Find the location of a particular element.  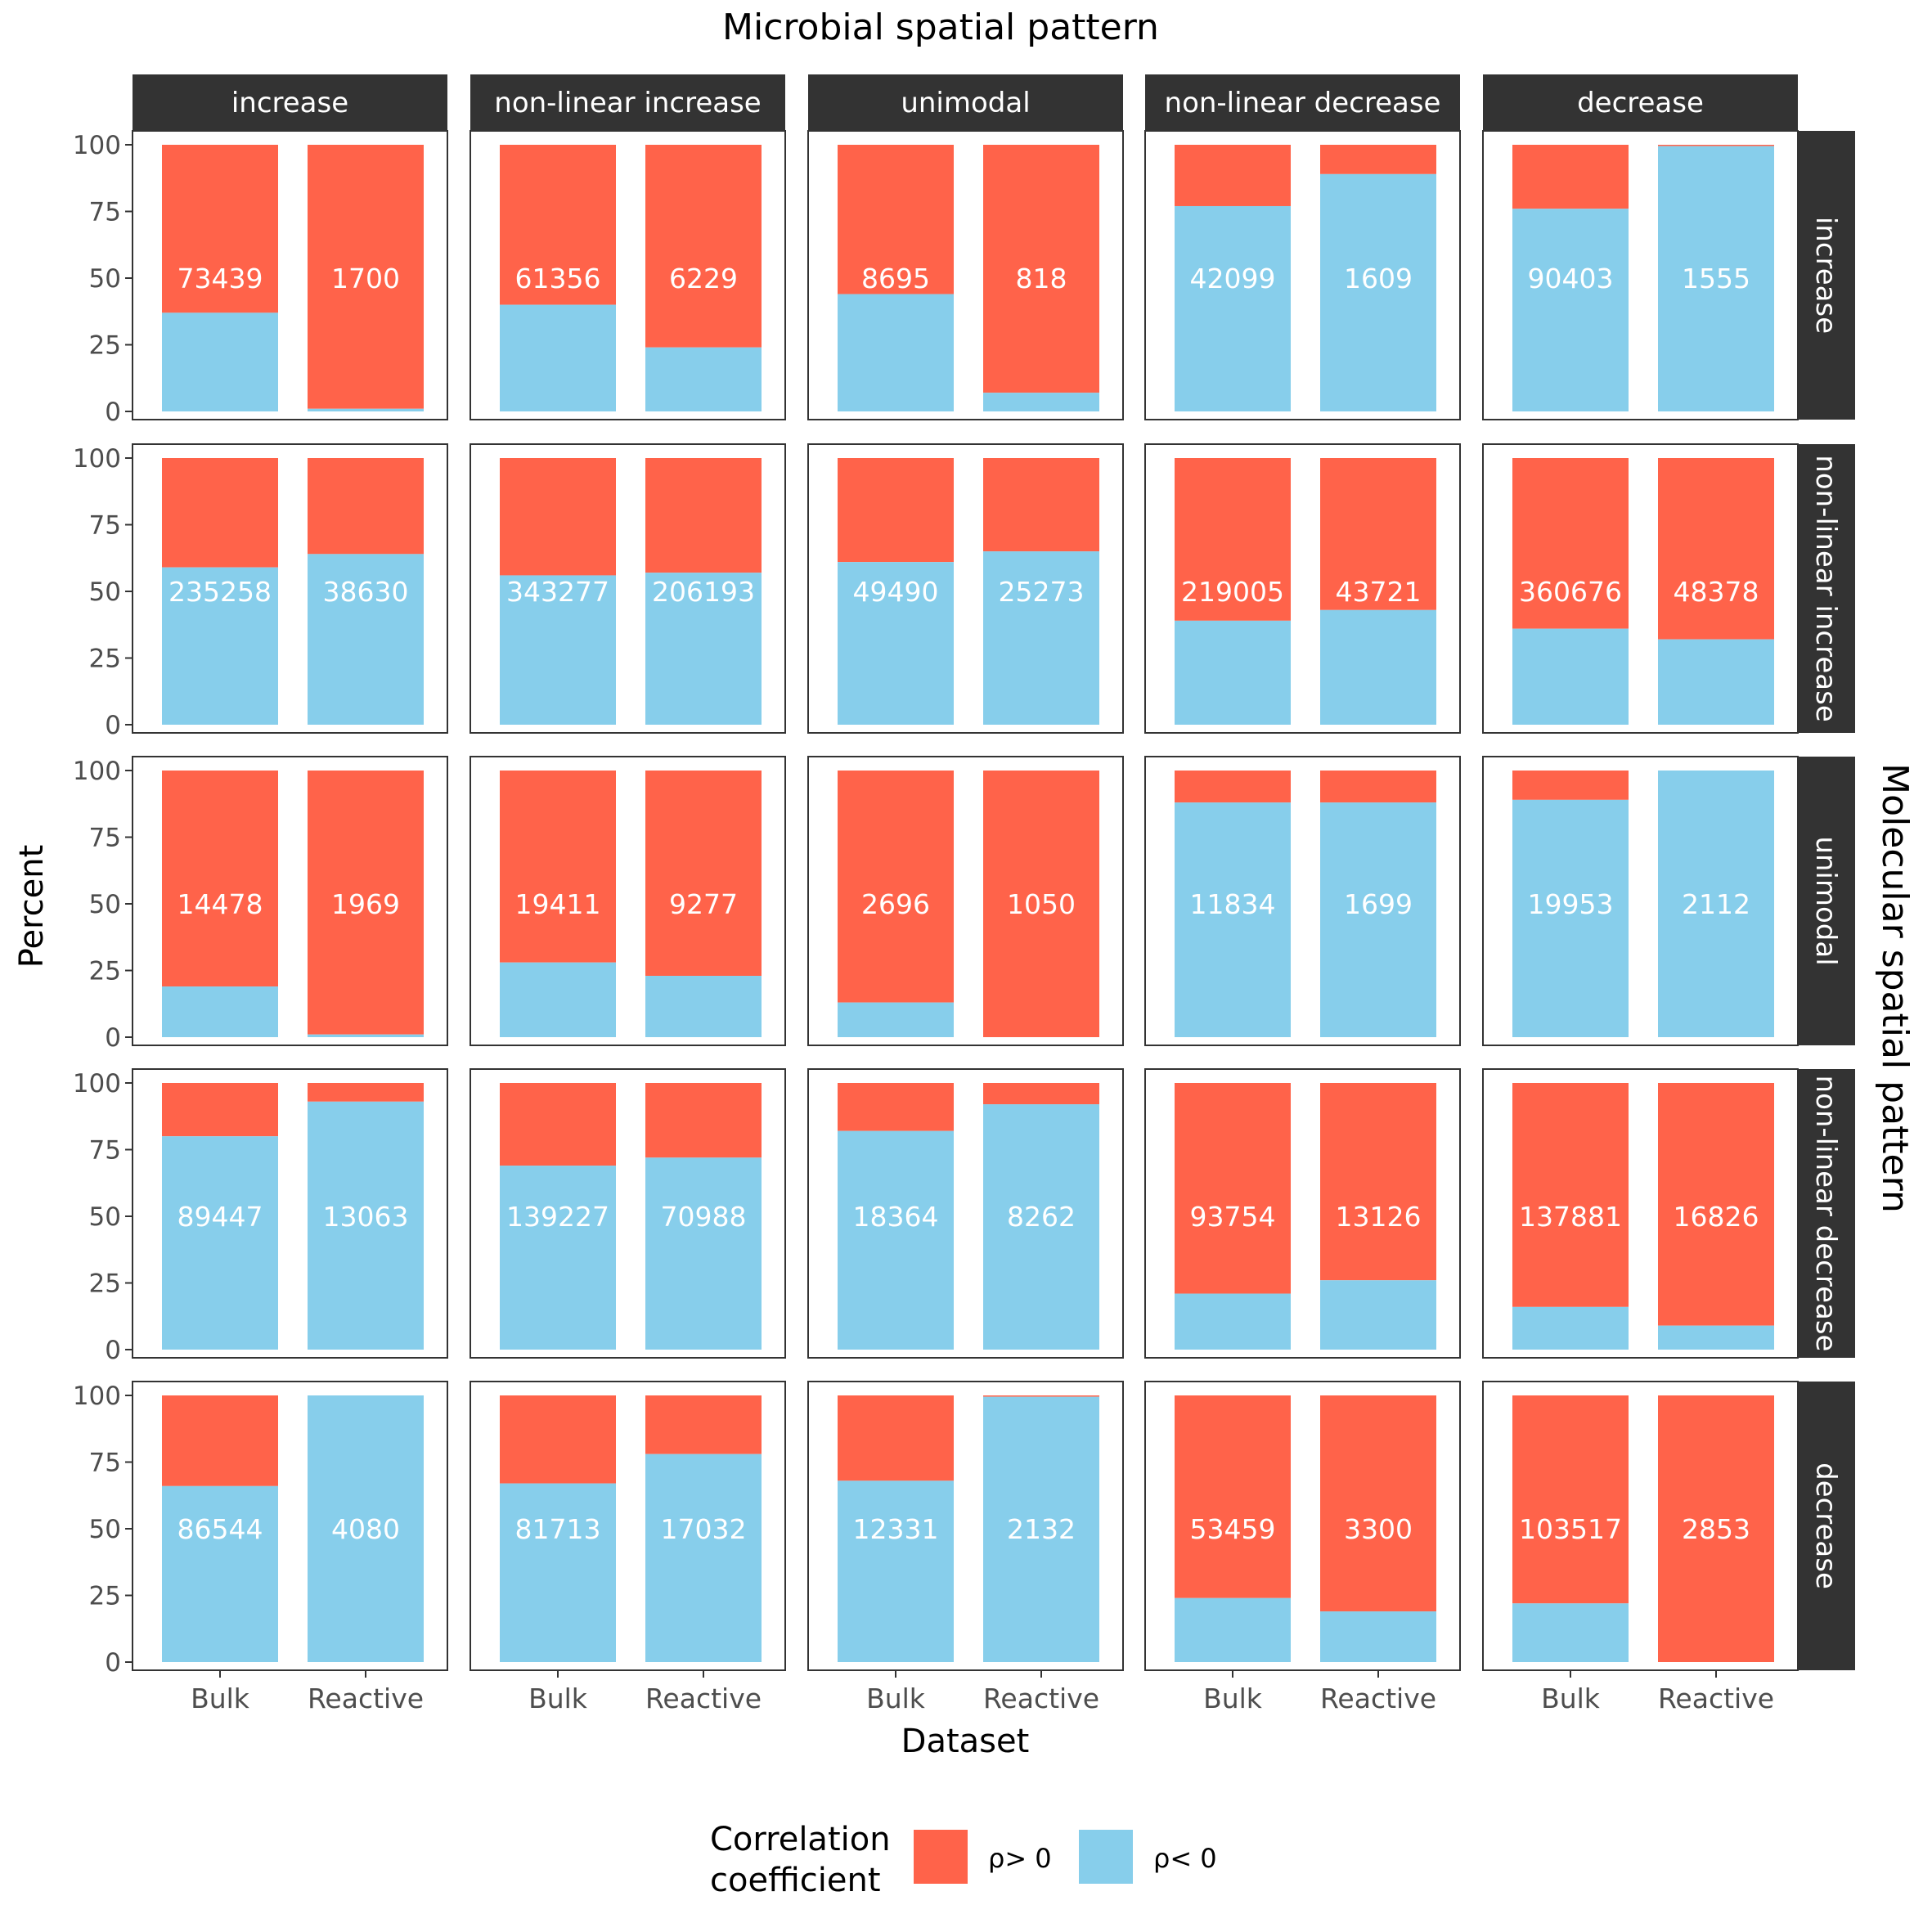

bar-count-label: 90403 is located at coordinates (1571, 279).